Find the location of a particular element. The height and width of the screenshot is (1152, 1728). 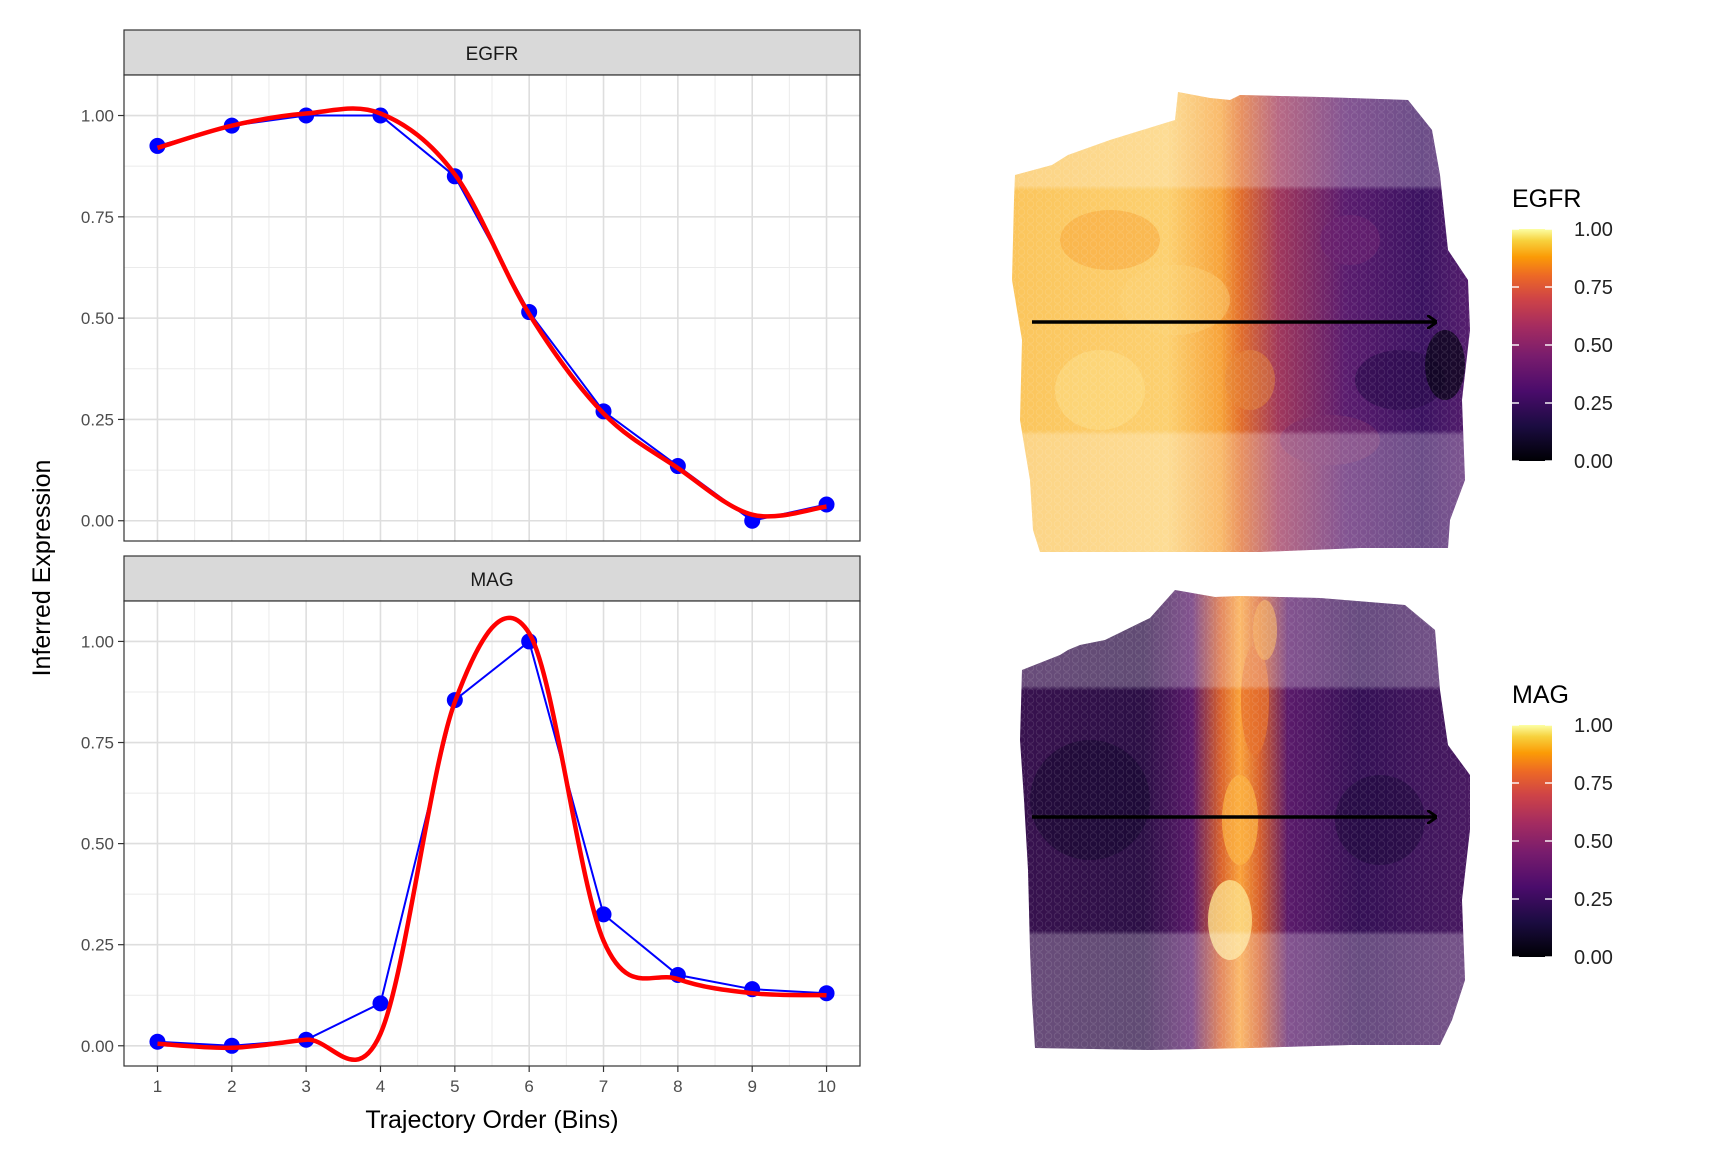

egfr-y-axis: 0.00 0.25 0.50 0.75 1.00 is located at coordinates (102, 319).